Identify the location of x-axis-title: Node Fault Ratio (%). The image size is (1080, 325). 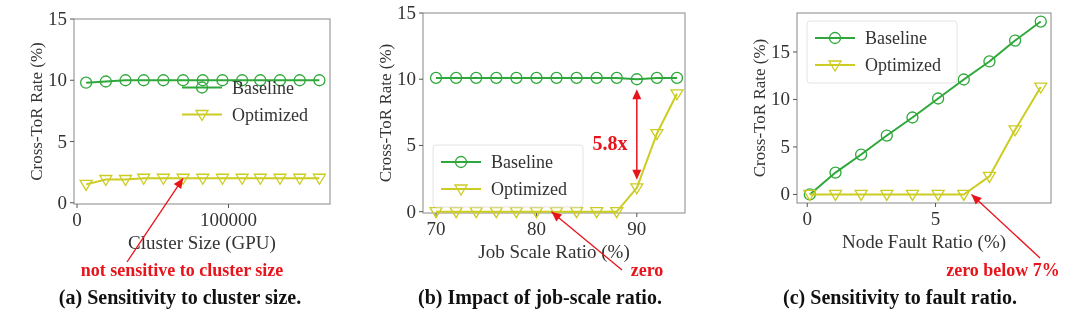
(924, 242).